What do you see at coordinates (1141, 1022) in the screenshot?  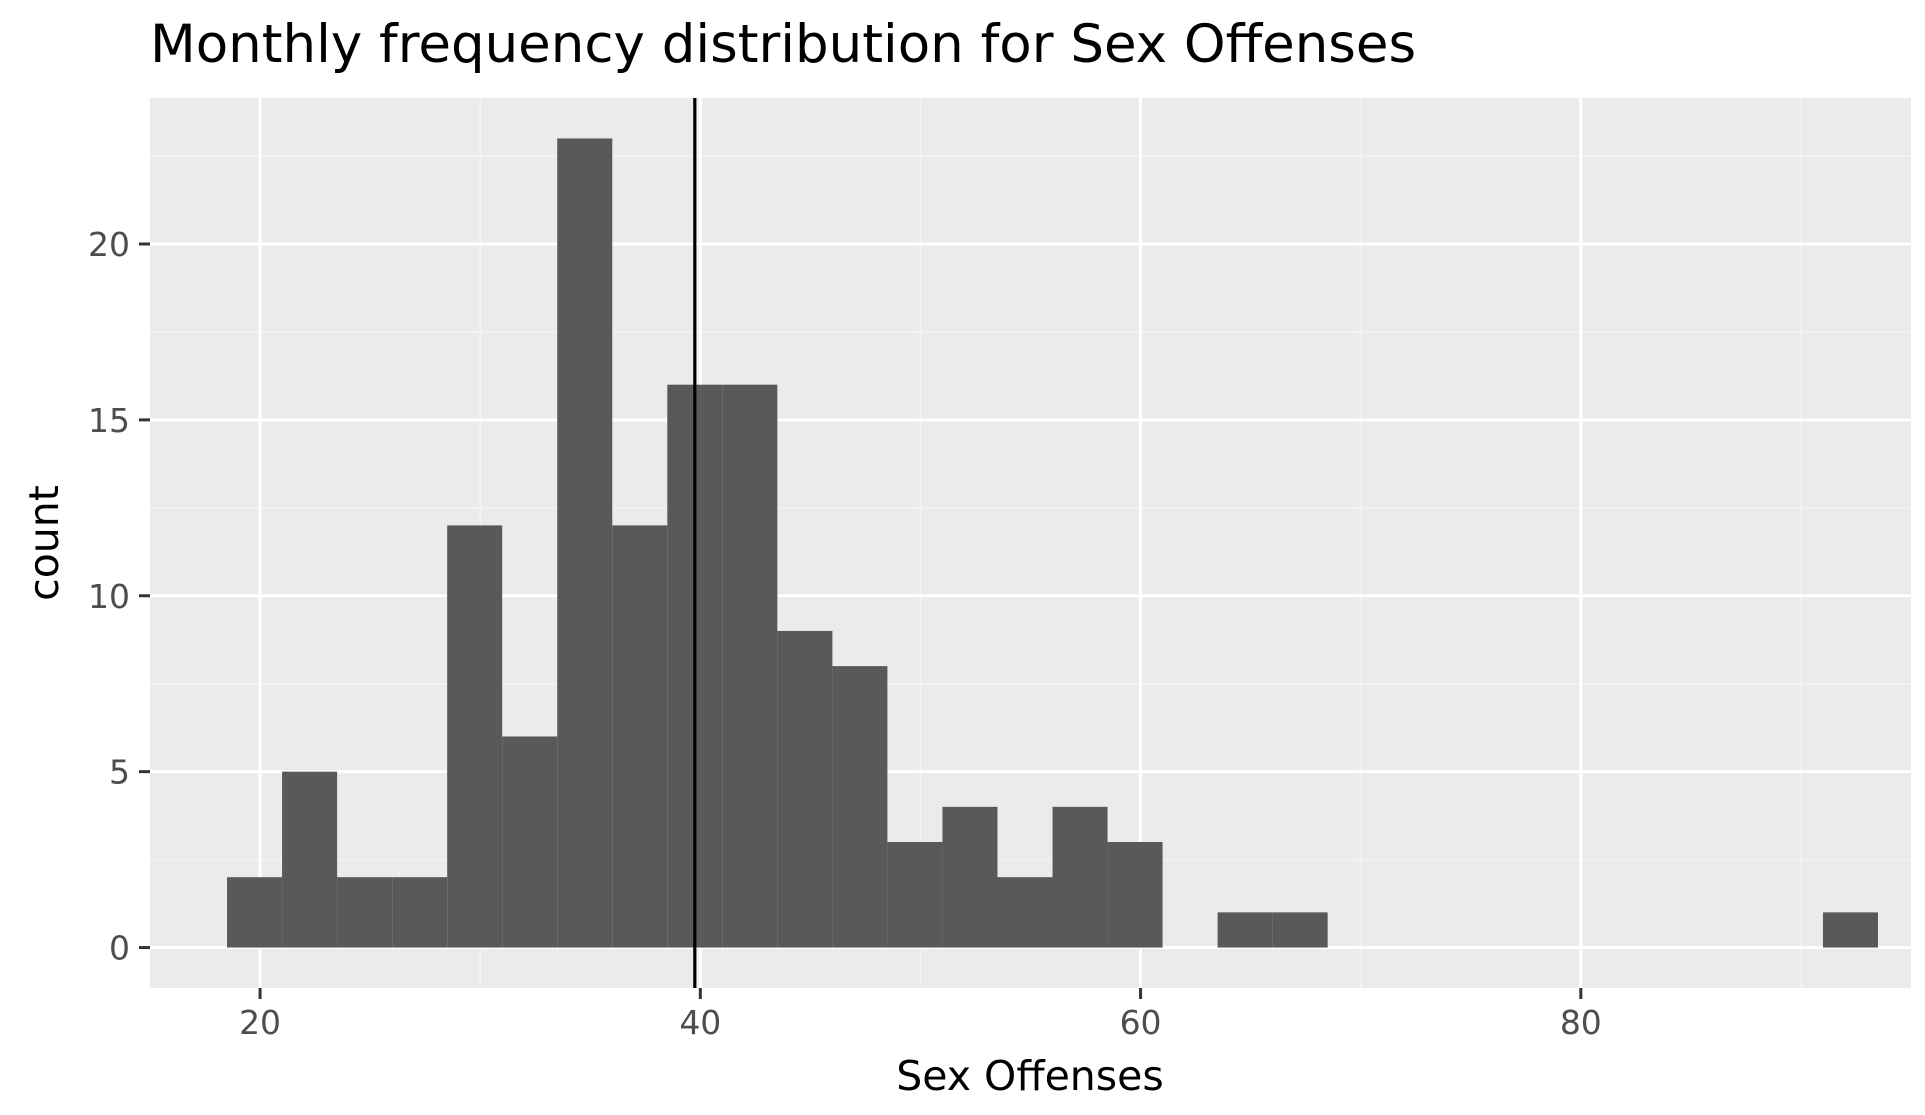 I see `x-tick-label: 60` at bounding box center [1141, 1022].